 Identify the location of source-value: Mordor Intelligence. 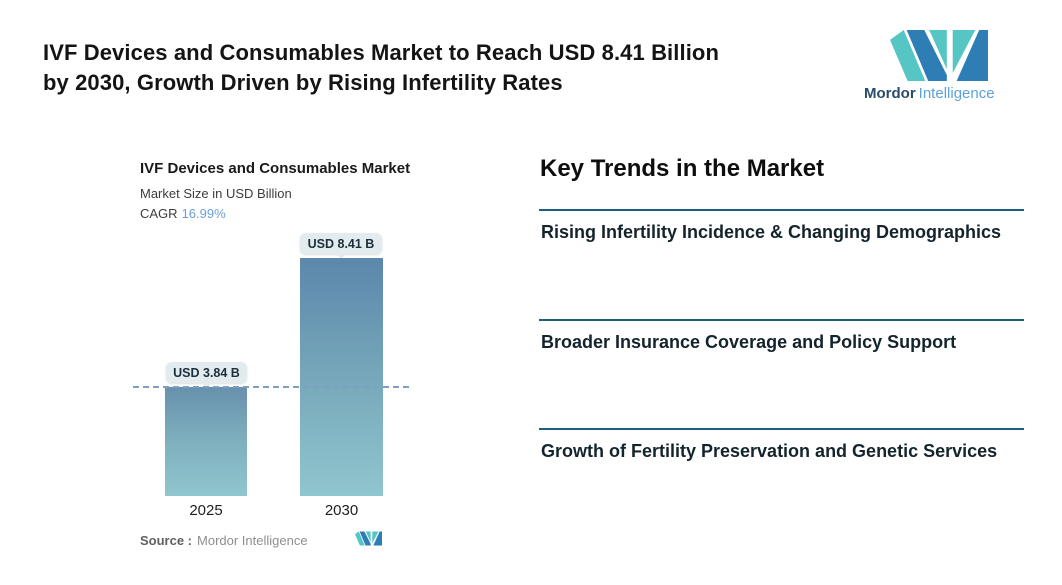
(252, 540).